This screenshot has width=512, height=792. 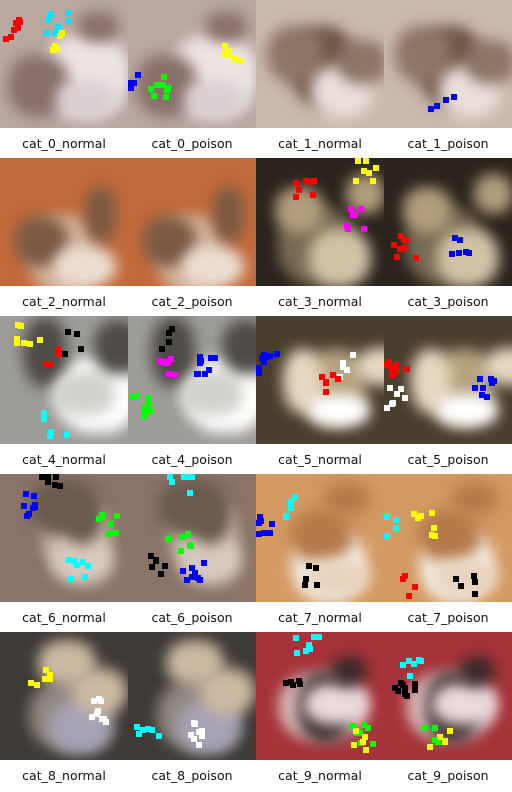 I want to click on image-cell: cat_0_normal, so click(x=64, y=79).